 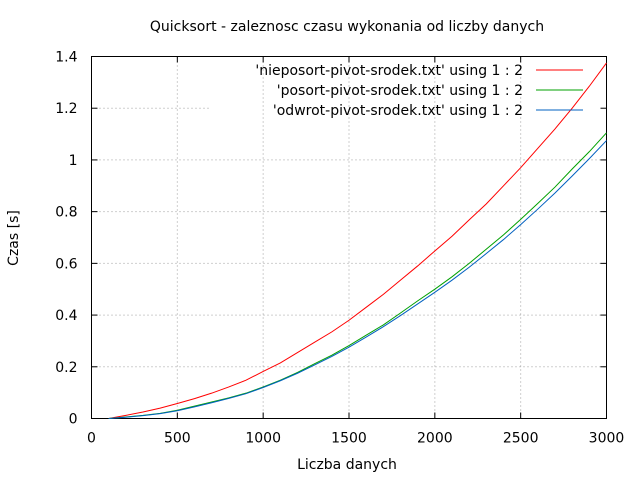 What do you see at coordinates (91, 439) in the screenshot?
I see `x-tick-label: 0` at bounding box center [91, 439].